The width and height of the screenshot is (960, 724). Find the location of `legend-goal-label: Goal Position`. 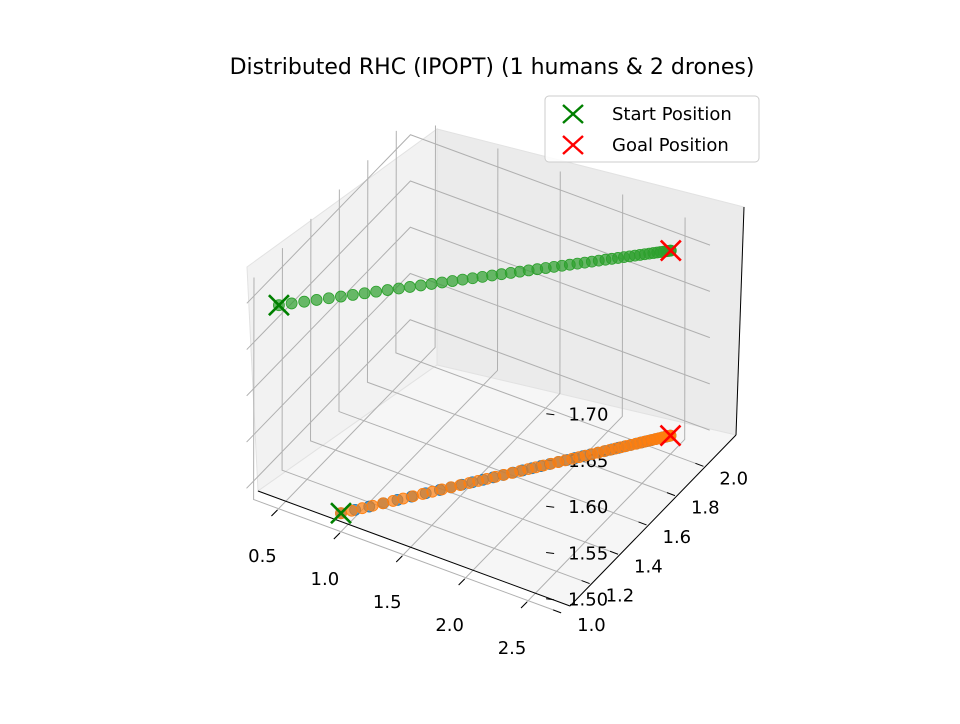

legend-goal-label: Goal Position is located at coordinates (670, 145).